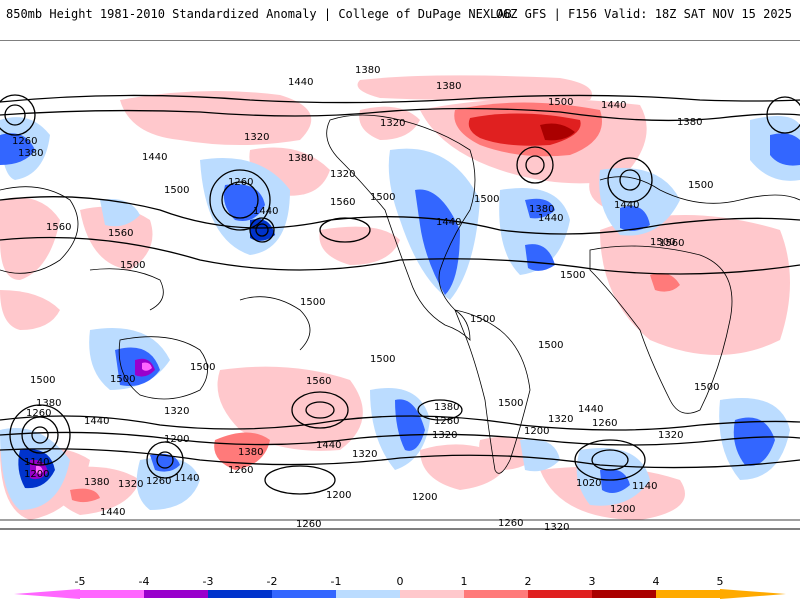  What do you see at coordinates (528, 581) in the screenshot?
I see `colorbar-tick-label: 2` at bounding box center [528, 581].